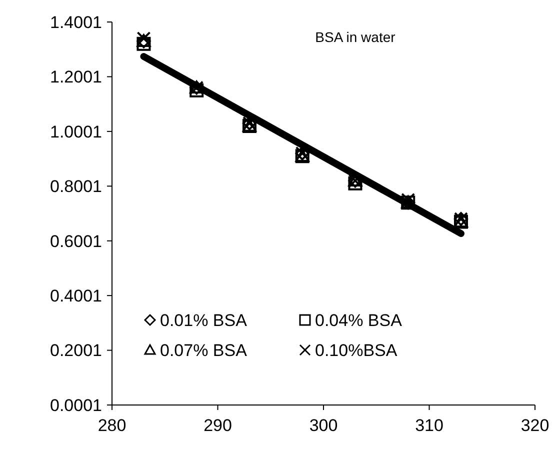 The width and height of the screenshot is (559, 450). I want to click on y-tick-label: 0.2001, so click(76, 350).